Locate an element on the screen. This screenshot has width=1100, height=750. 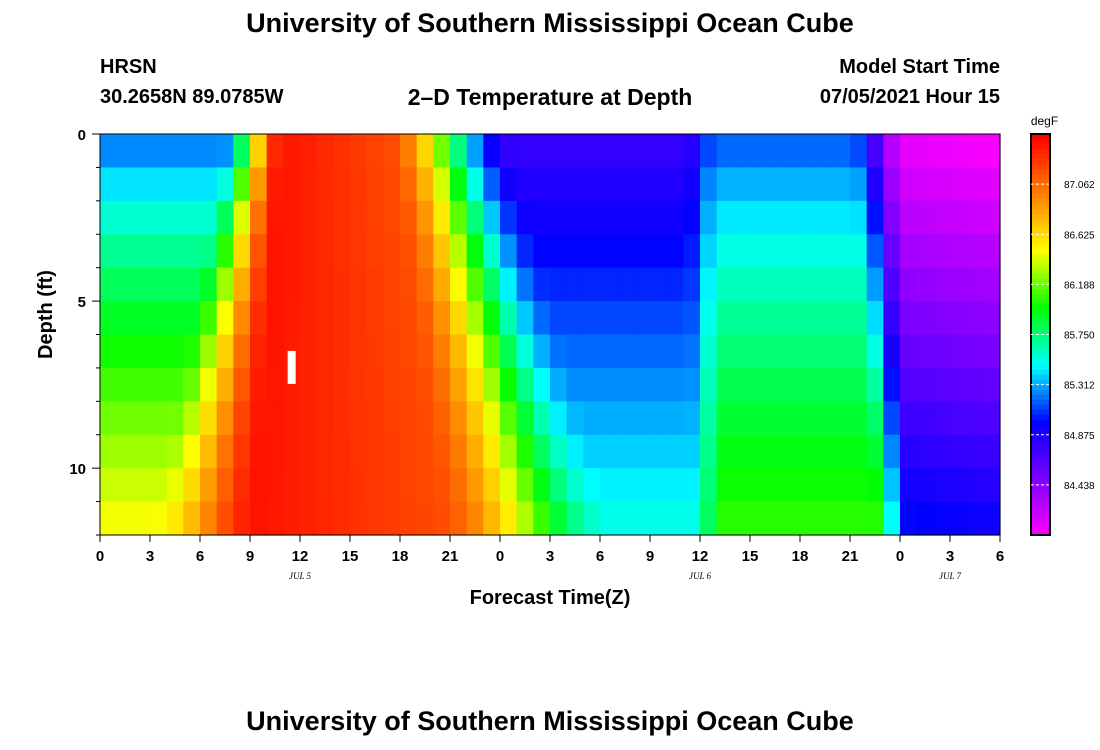
y-tick-label: 5 is located at coordinates (82, 302).